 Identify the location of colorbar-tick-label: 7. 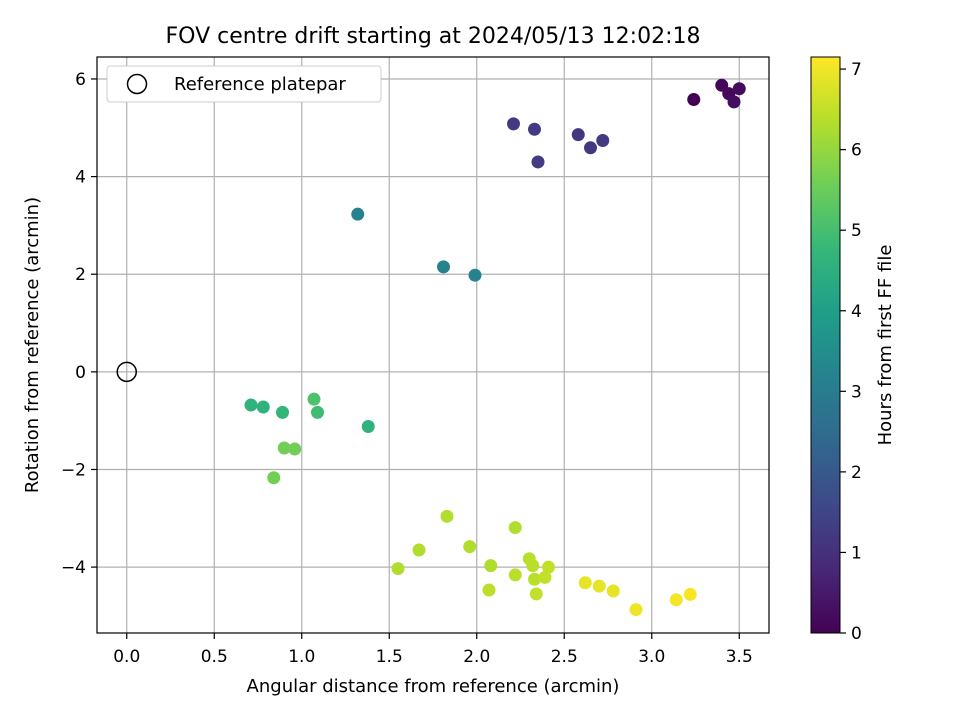
(856, 70).